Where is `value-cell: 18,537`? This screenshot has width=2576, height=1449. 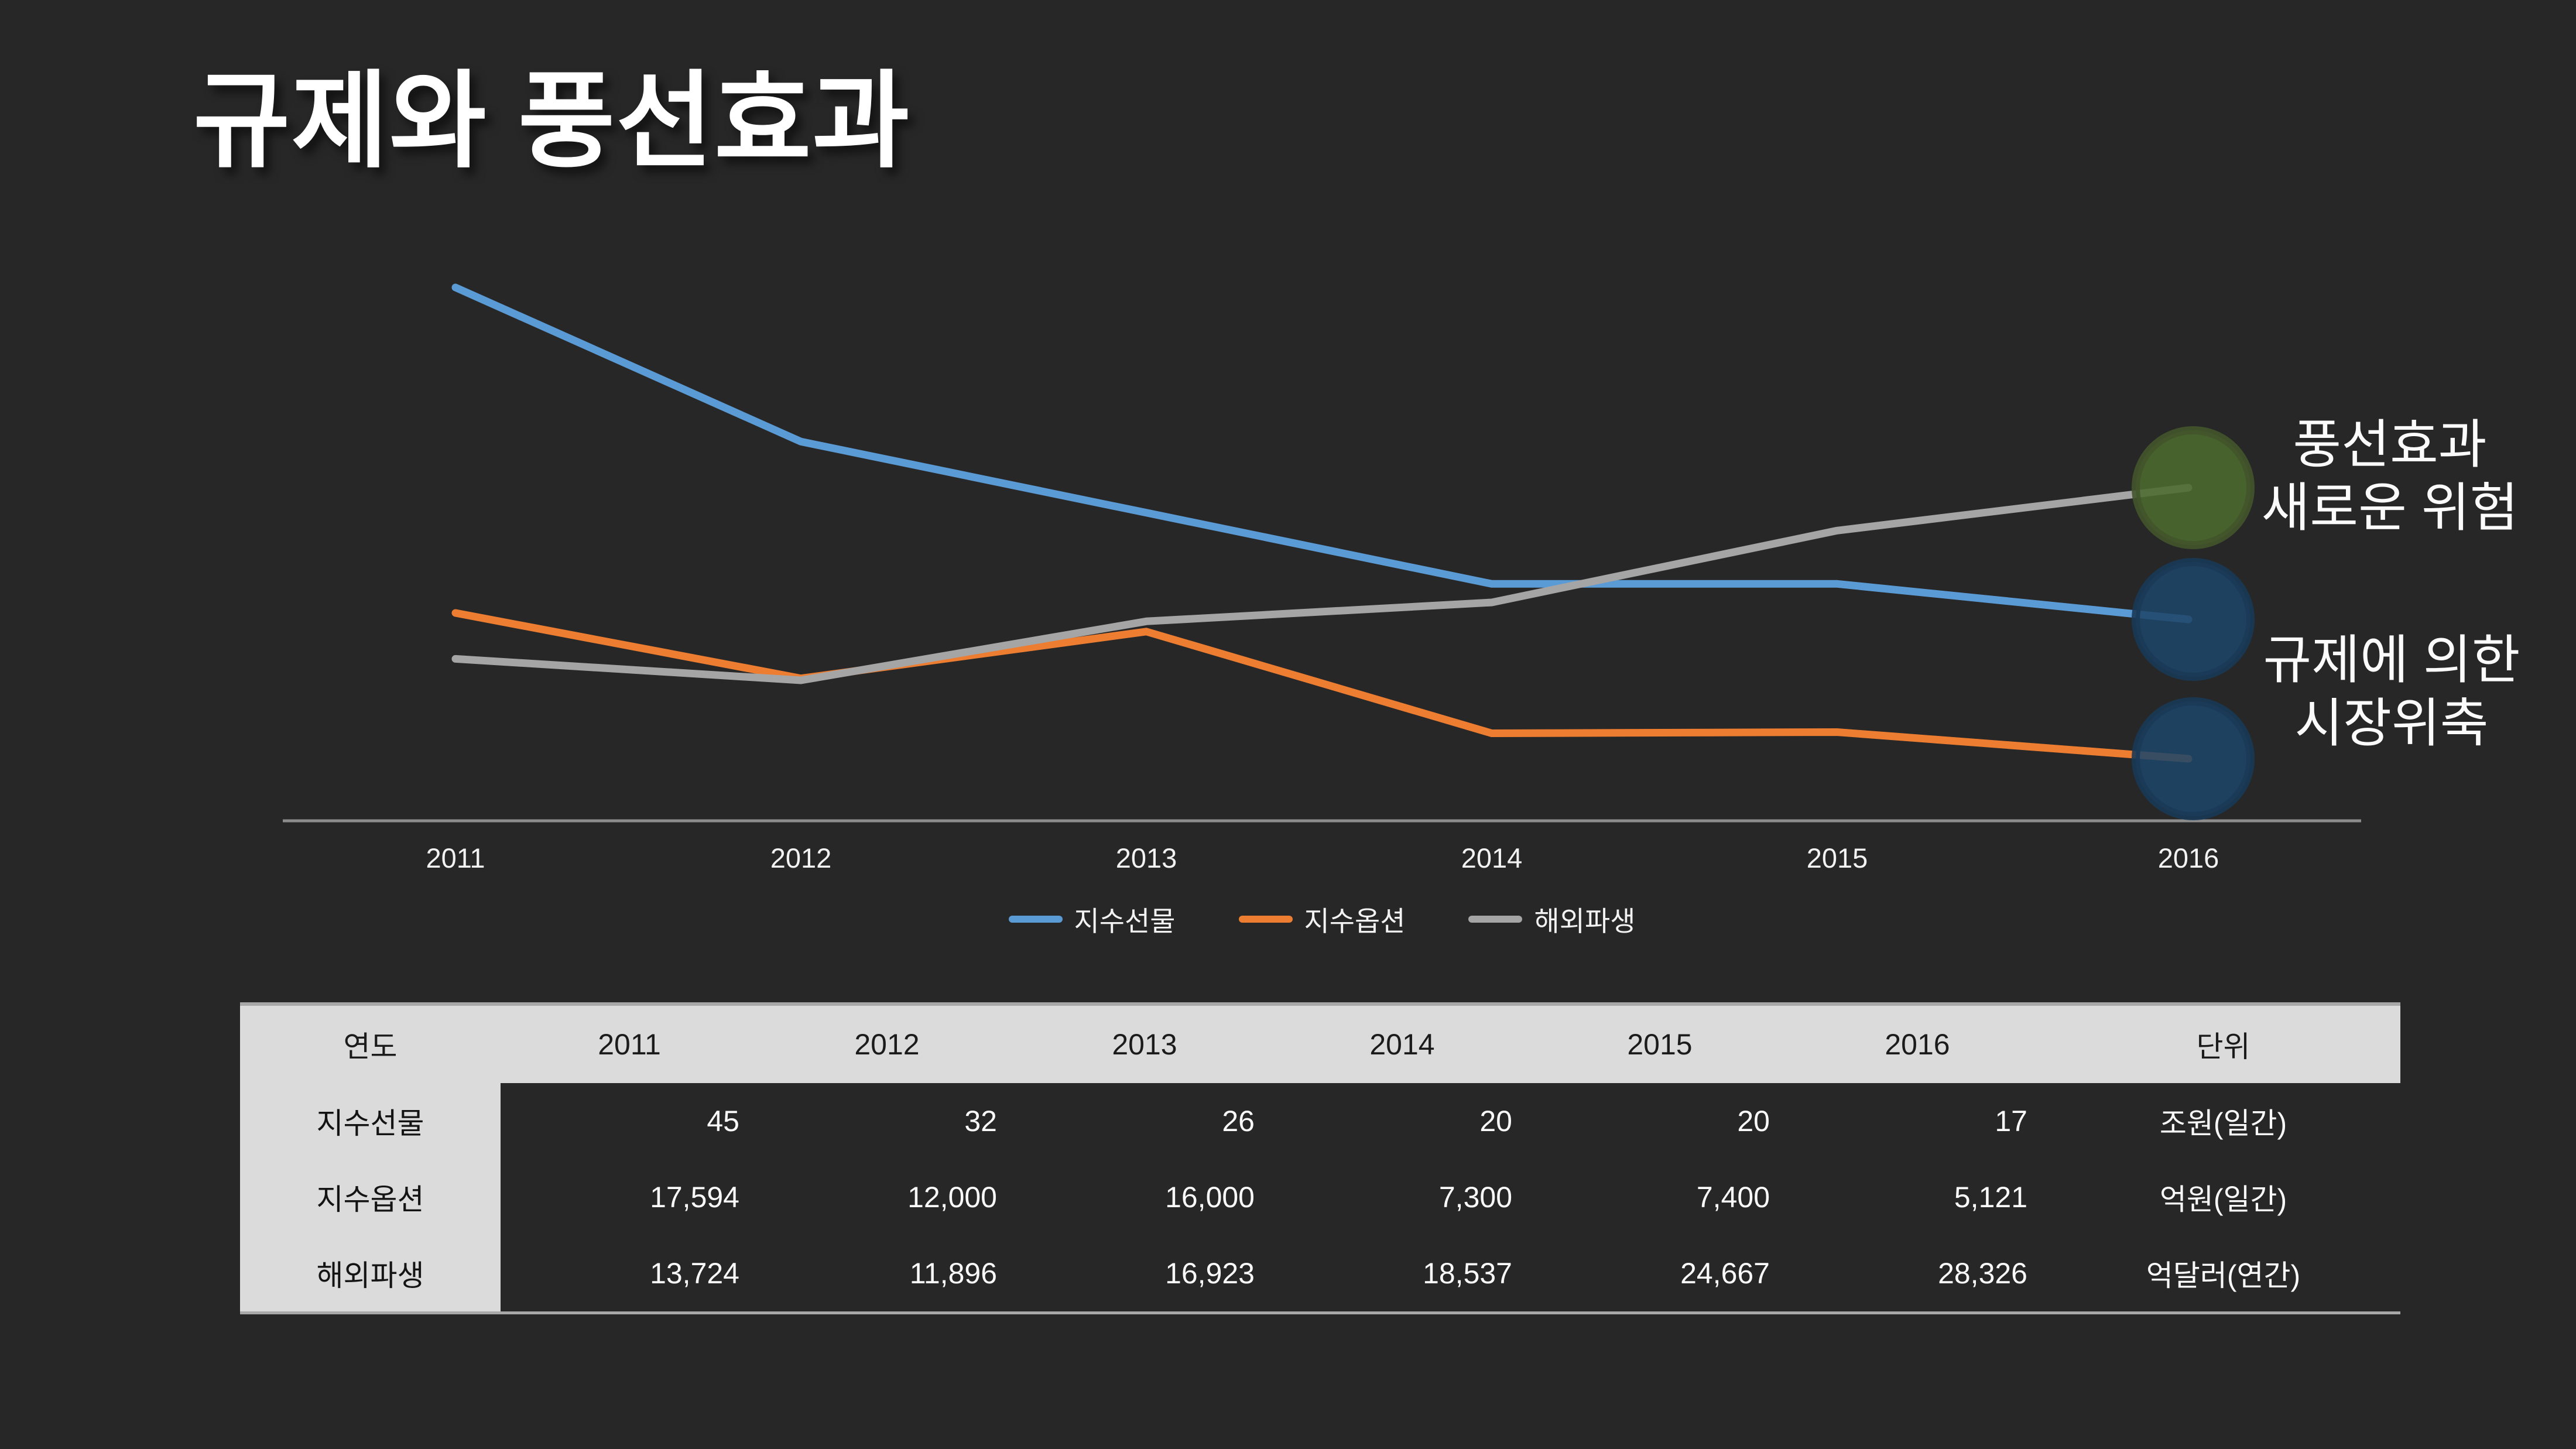
value-cell: 18,537 is located at coordinates (1467, 1273).